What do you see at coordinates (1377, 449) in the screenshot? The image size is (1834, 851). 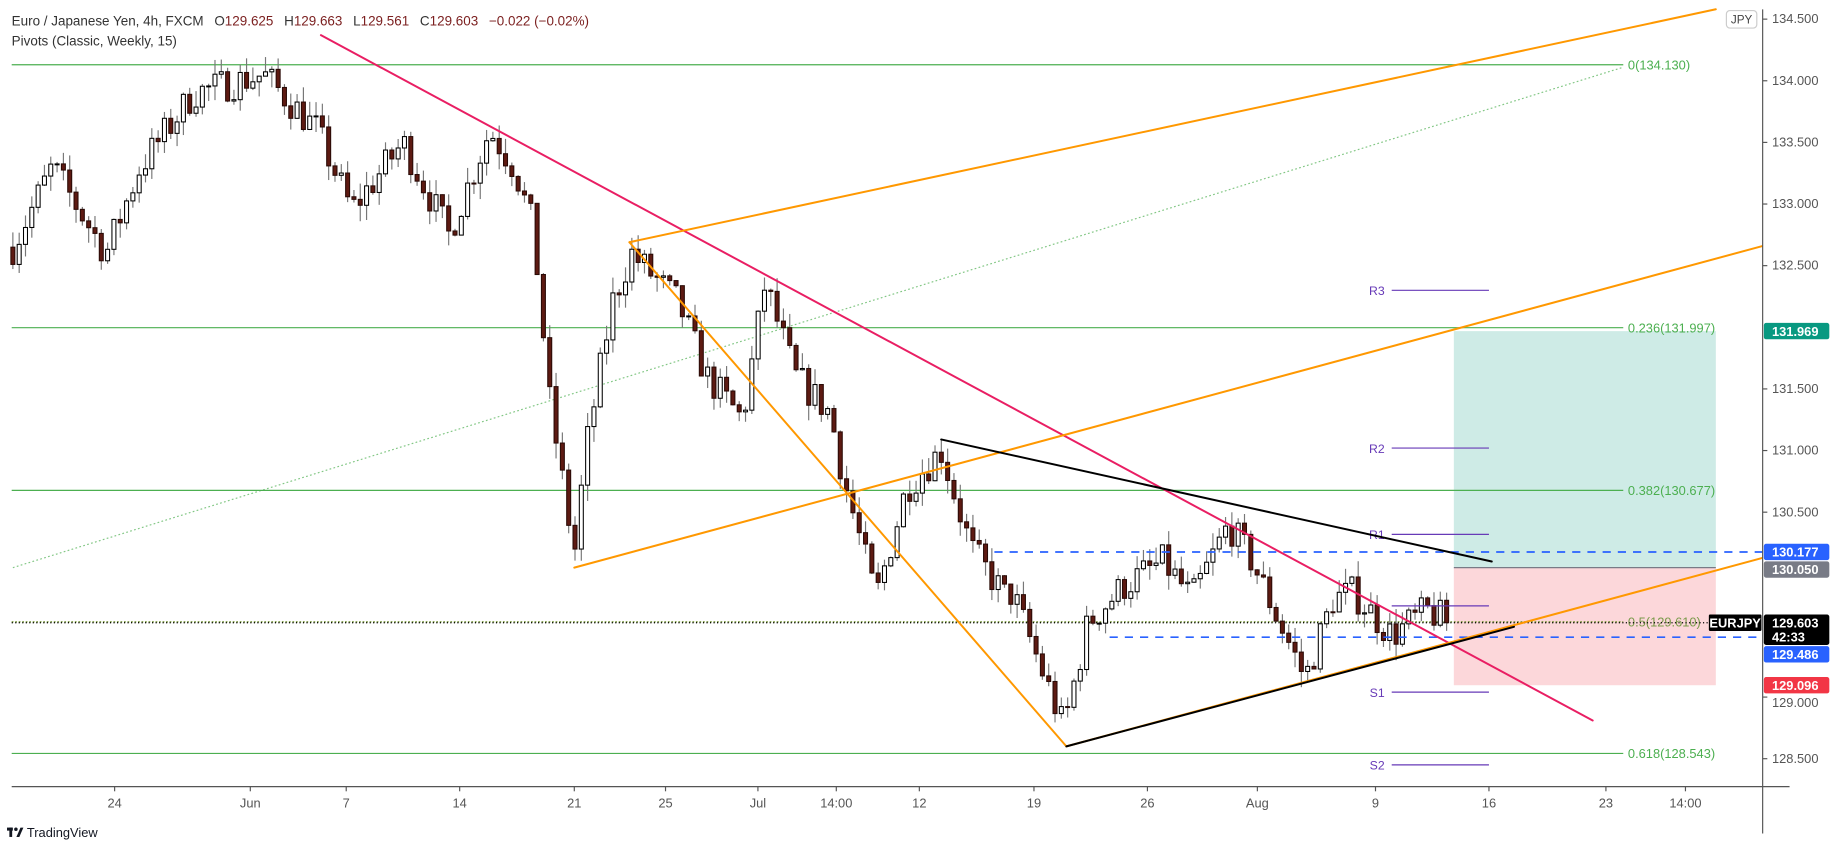 I see `pivot-label: R2` at bounding box center [1377, 449].